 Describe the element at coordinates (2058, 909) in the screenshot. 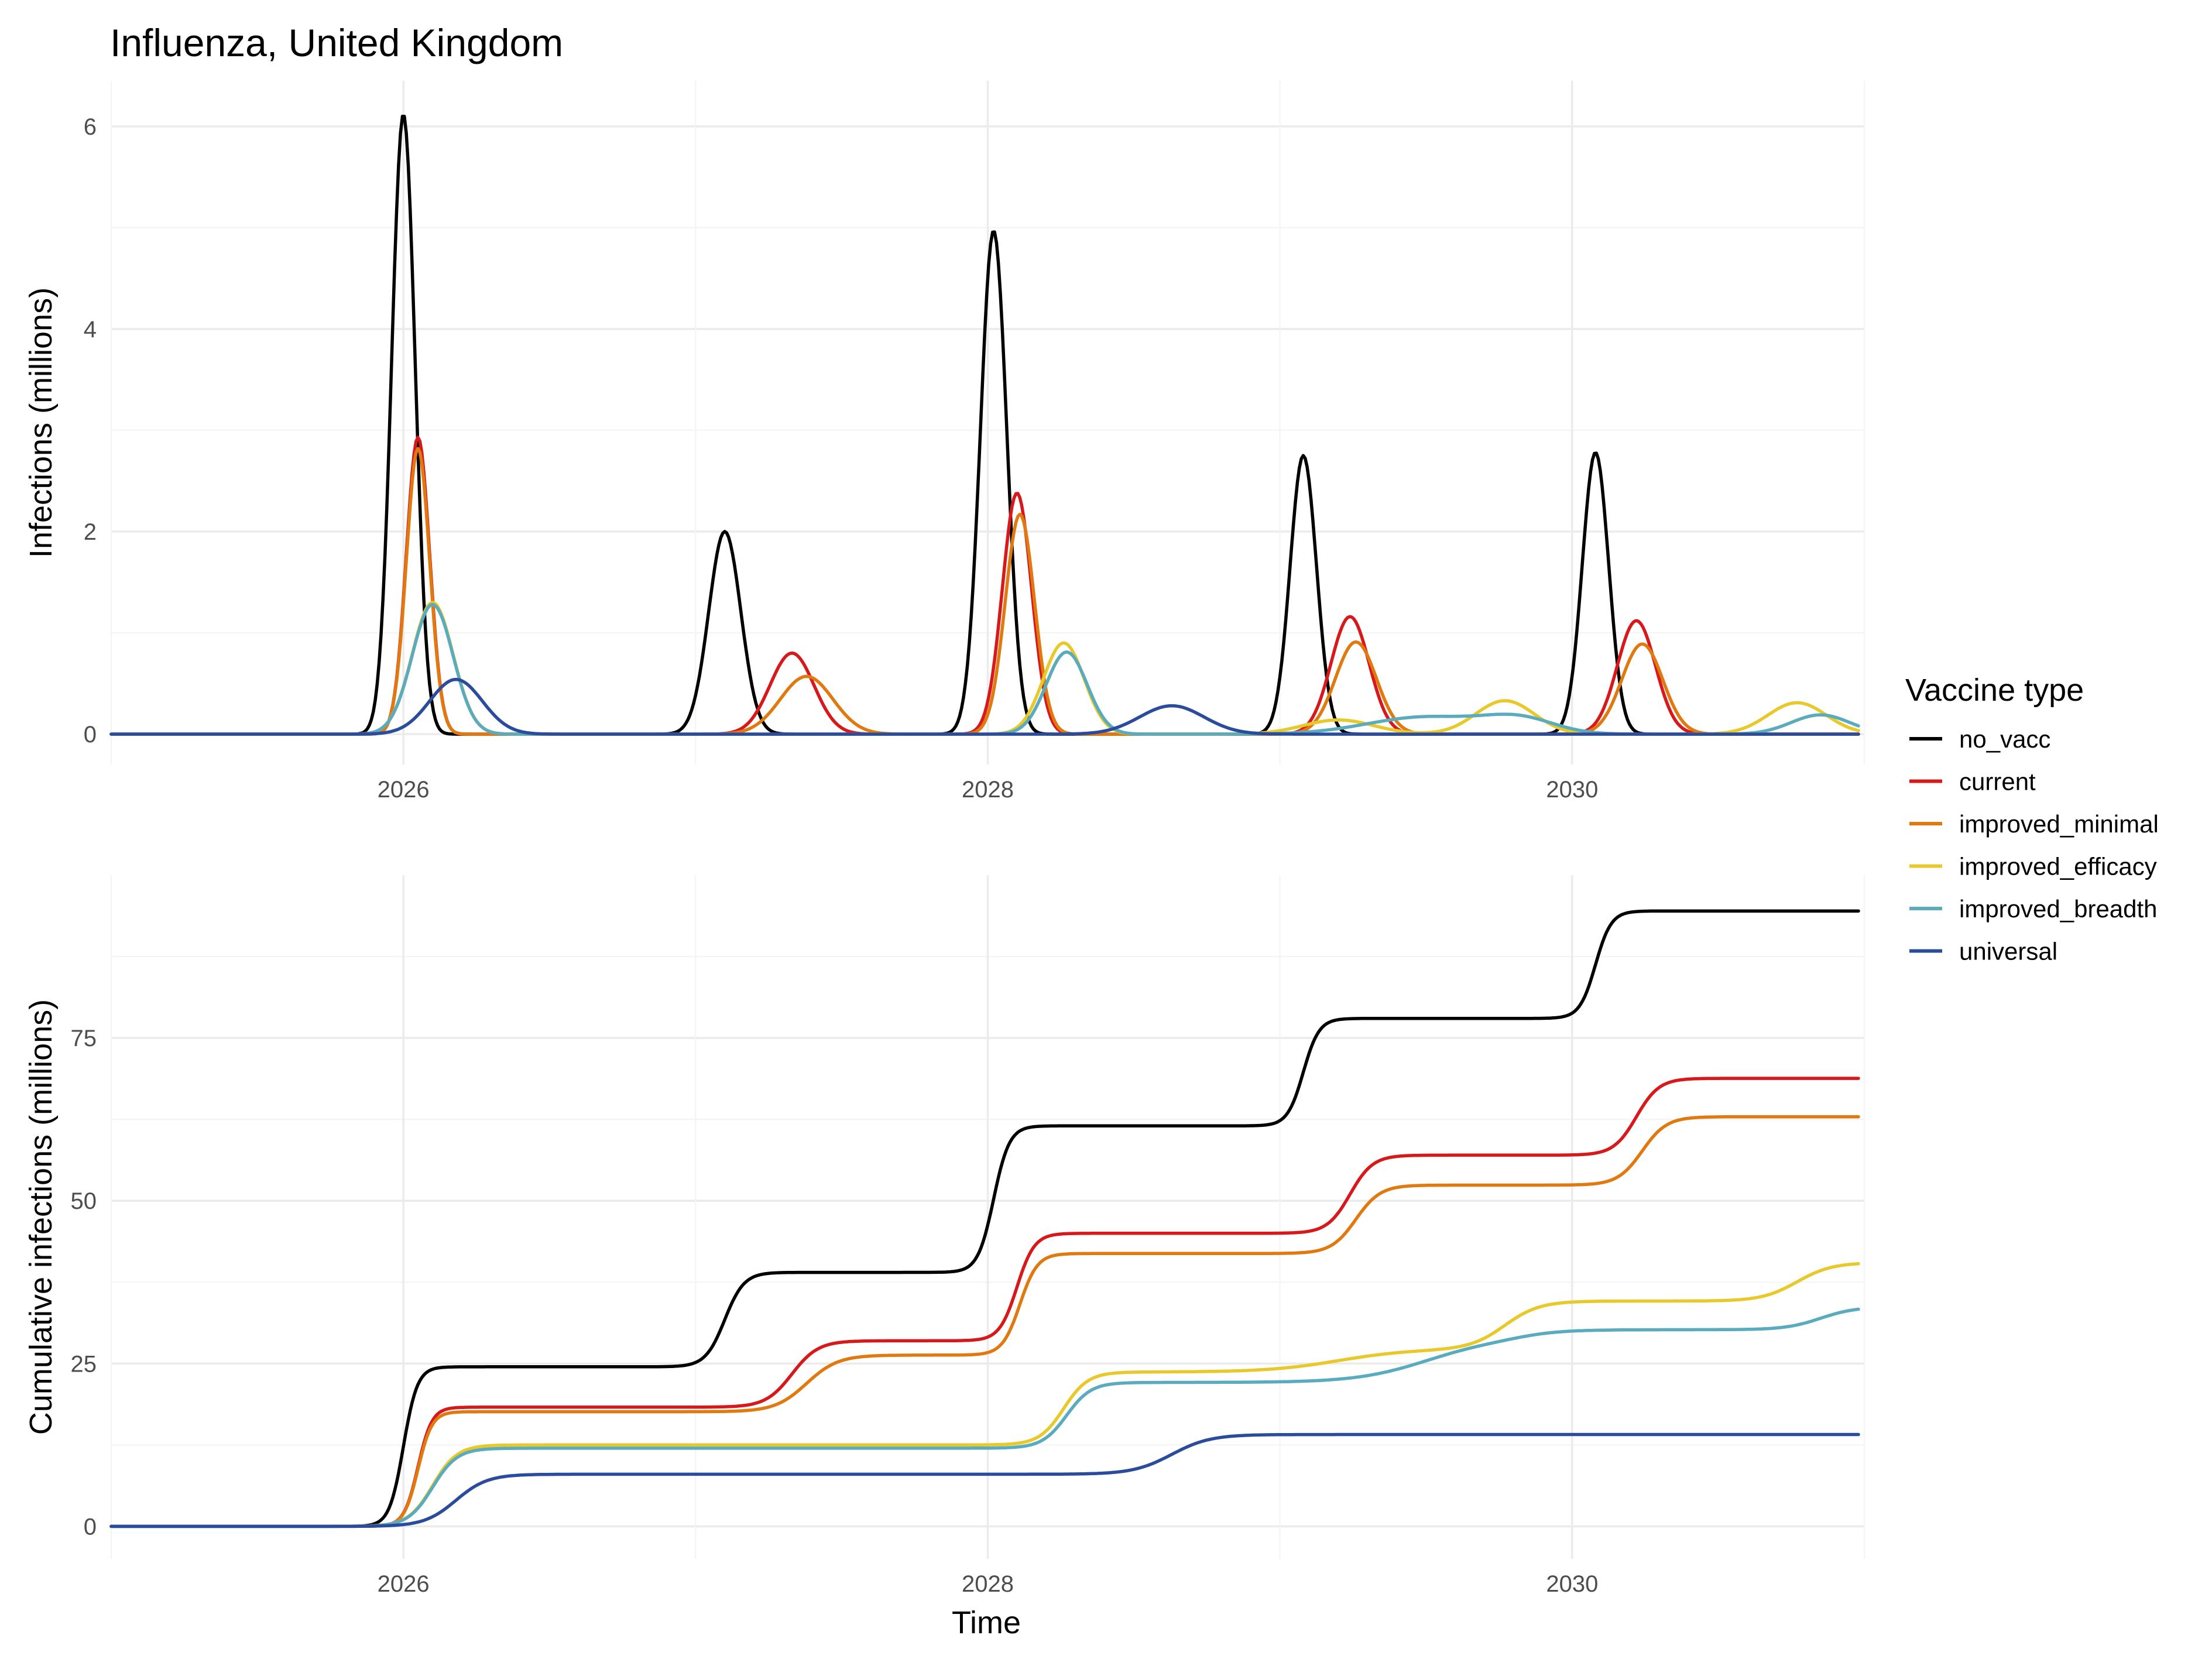

I see `legend-label: improved_breadth` at that location.